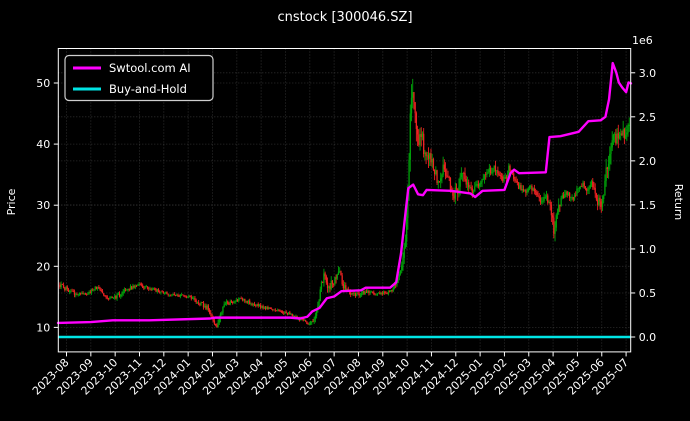 This screenshot has height=421, width=690. I want to click on legend-label-buyhold: Buy-and-Hold, so click(148, 89).